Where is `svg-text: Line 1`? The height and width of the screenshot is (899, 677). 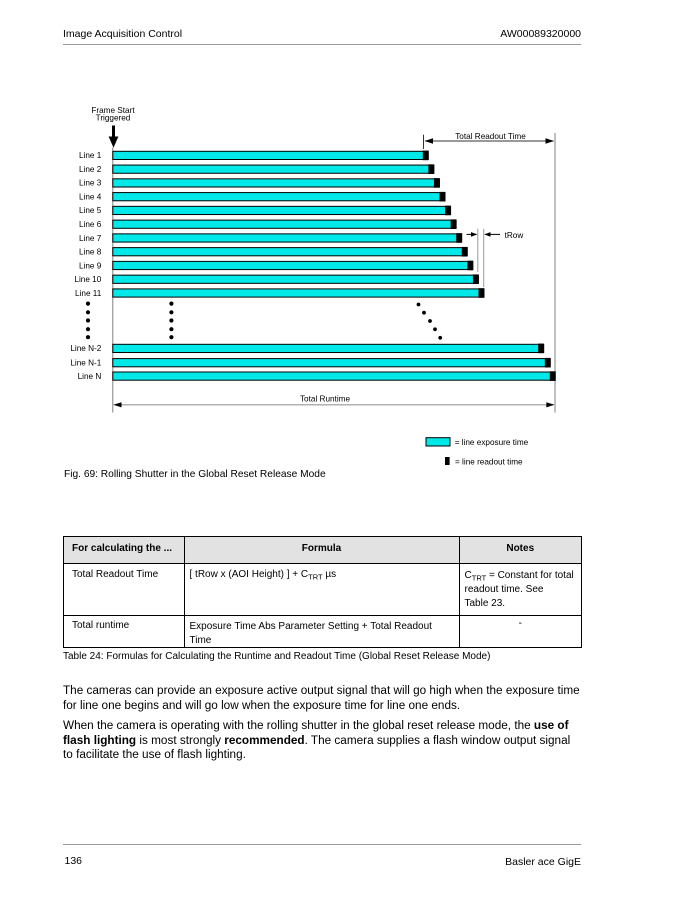 svg-text: Line 1 is located at coordinates (90, 155).